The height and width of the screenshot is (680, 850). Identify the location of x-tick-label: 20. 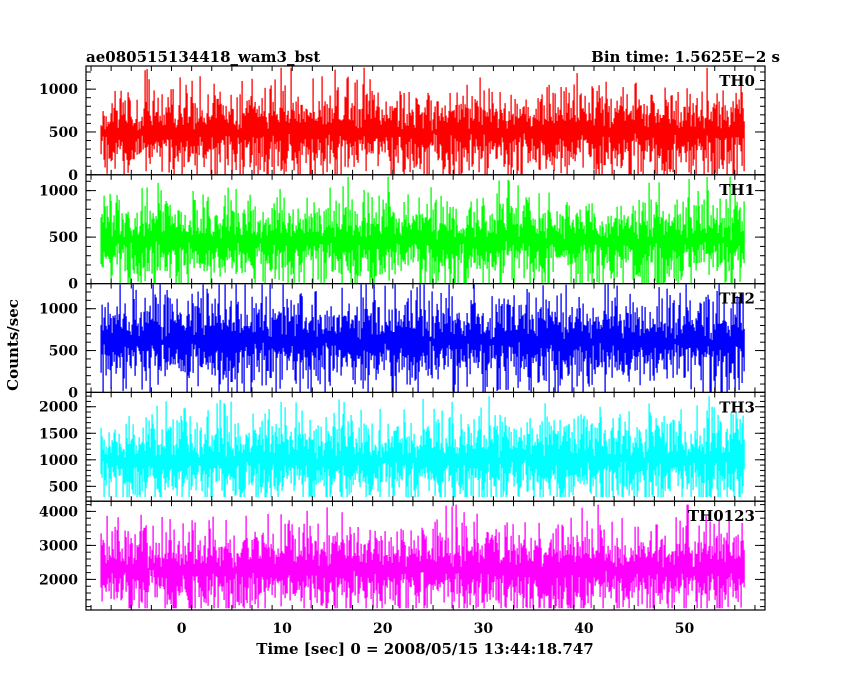
(383, 629).